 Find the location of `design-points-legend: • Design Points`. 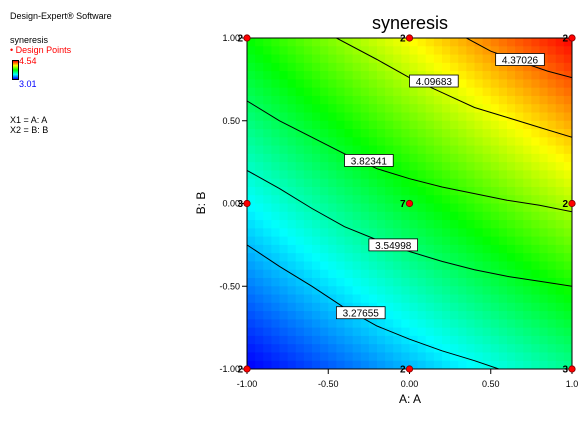

design-points-legend: • Design Points is located at coordinates (41, 50).